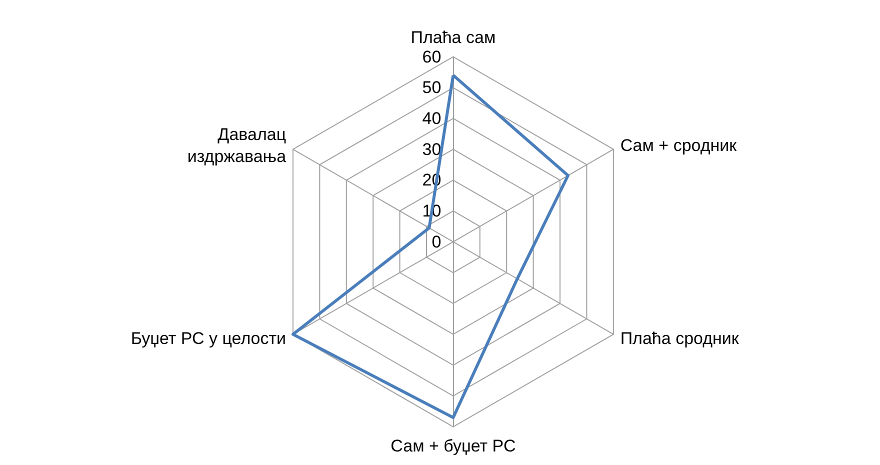 The height and width of the screenshot is (465, 880). Describe the element at coordinates (432, 56) in the screenshot. I see `y-tick-label: 60` at that location.